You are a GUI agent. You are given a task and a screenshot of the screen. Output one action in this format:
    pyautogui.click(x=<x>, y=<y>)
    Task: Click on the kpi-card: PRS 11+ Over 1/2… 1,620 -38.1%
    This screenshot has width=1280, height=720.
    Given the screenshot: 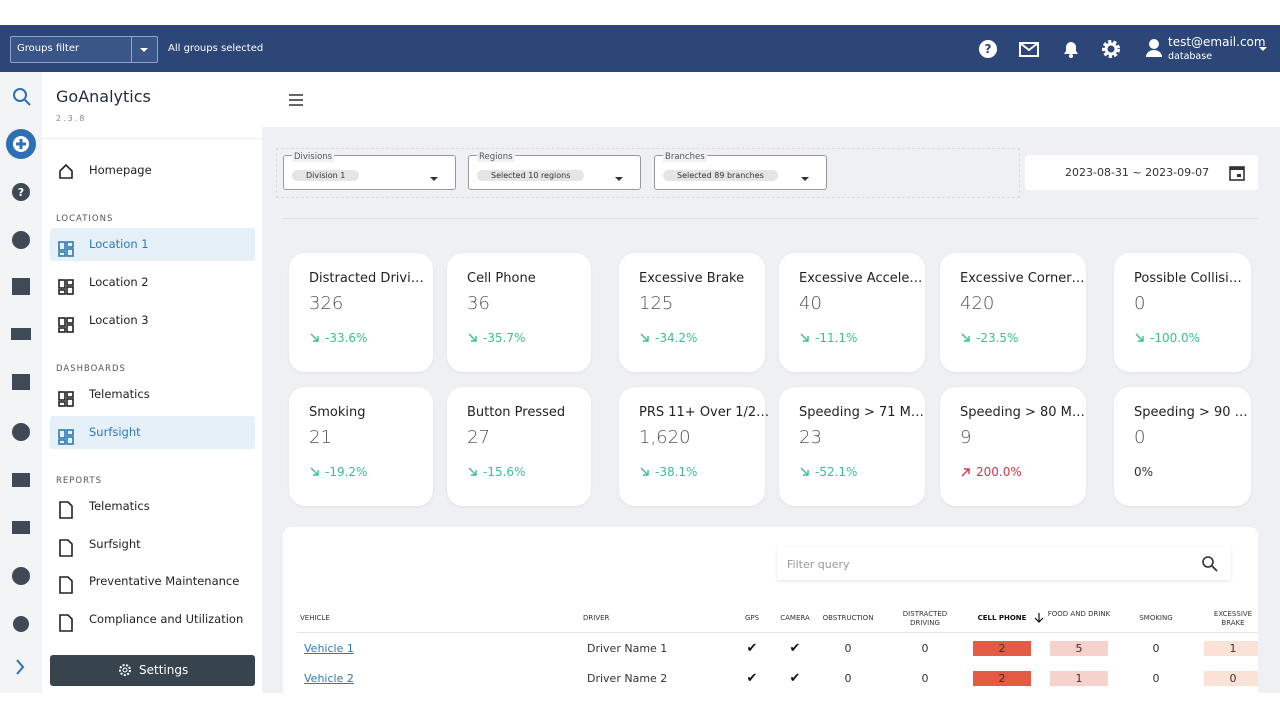 What is the action you would take?
    pyautogui.click(x=694, y=446)
    